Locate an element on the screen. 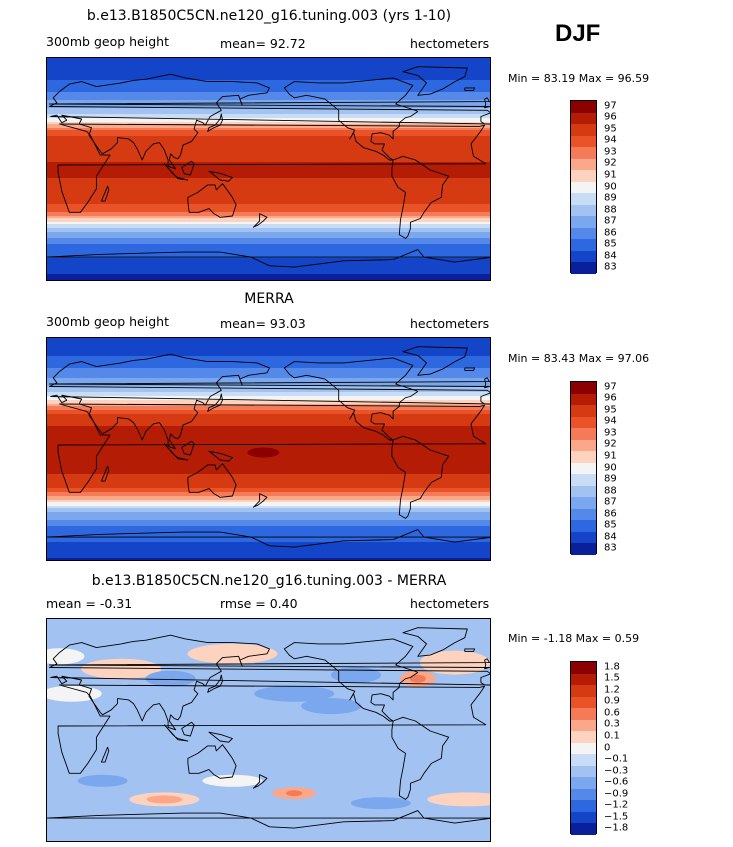 The width and height of the screenshot is (733, 847). colorbar-3-label: 0.3 is located at coordinates (612, 724).